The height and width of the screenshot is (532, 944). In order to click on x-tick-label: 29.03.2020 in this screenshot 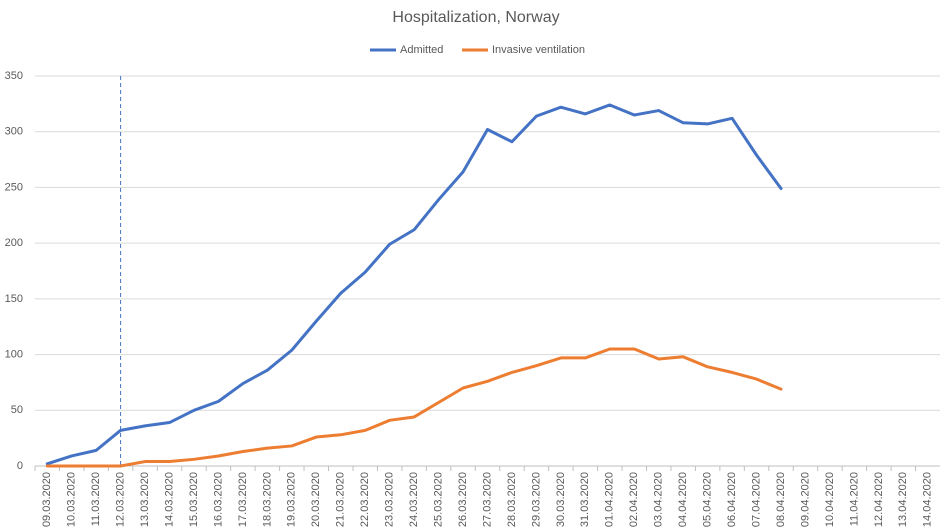, I will do `click(536, 499)`.